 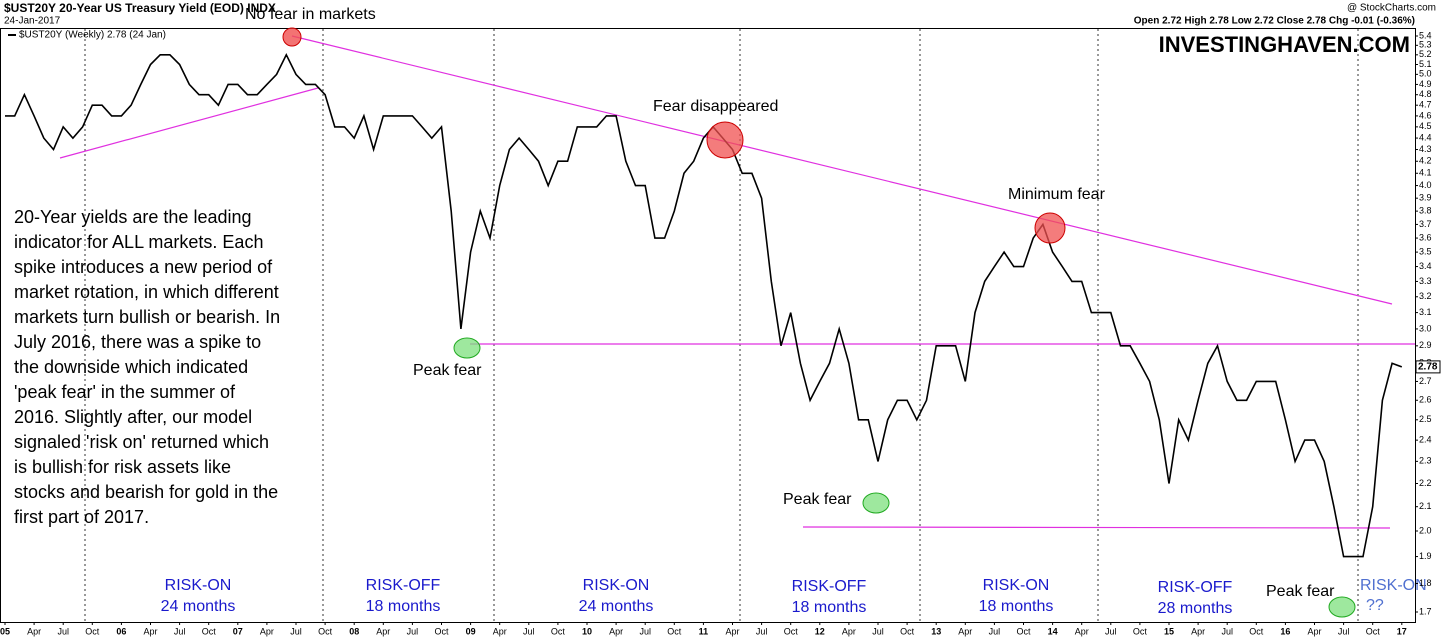 I want to click on x-tick-label: 08, so click(x=354, y=631).